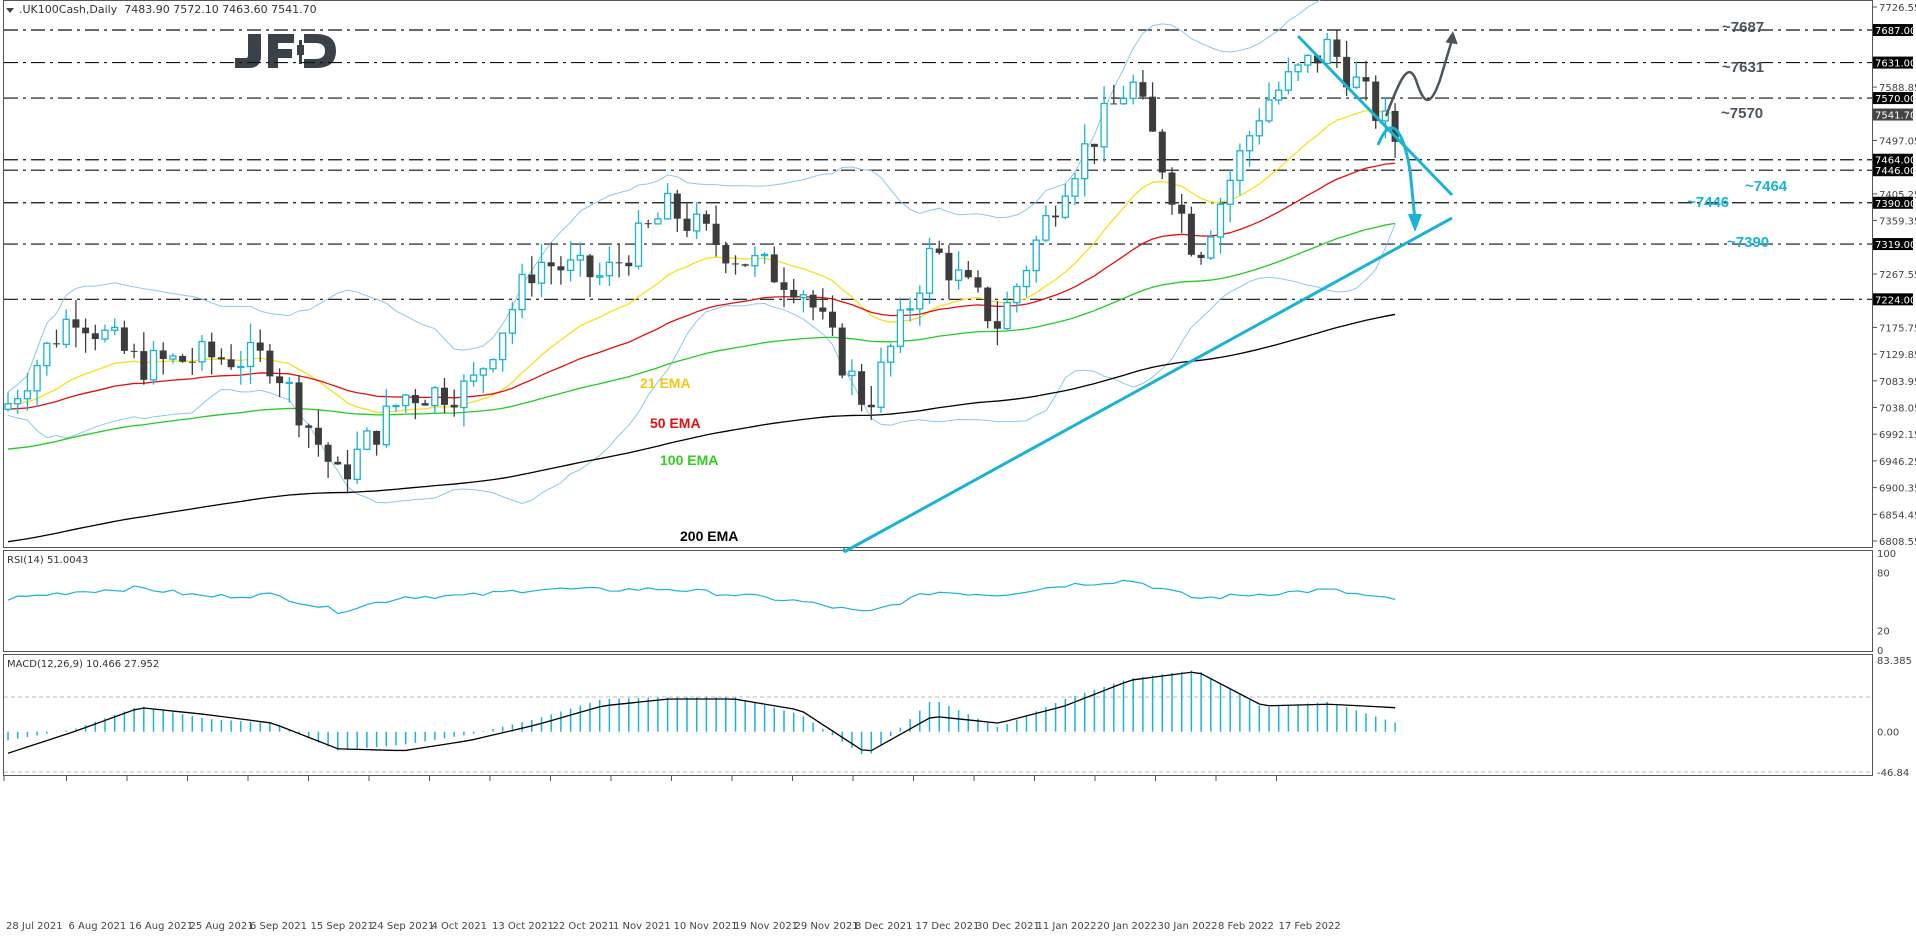  Describe the element at coordinates (1895, 300) in the screenshot. I see `level-tag: 7224.00` at that location.